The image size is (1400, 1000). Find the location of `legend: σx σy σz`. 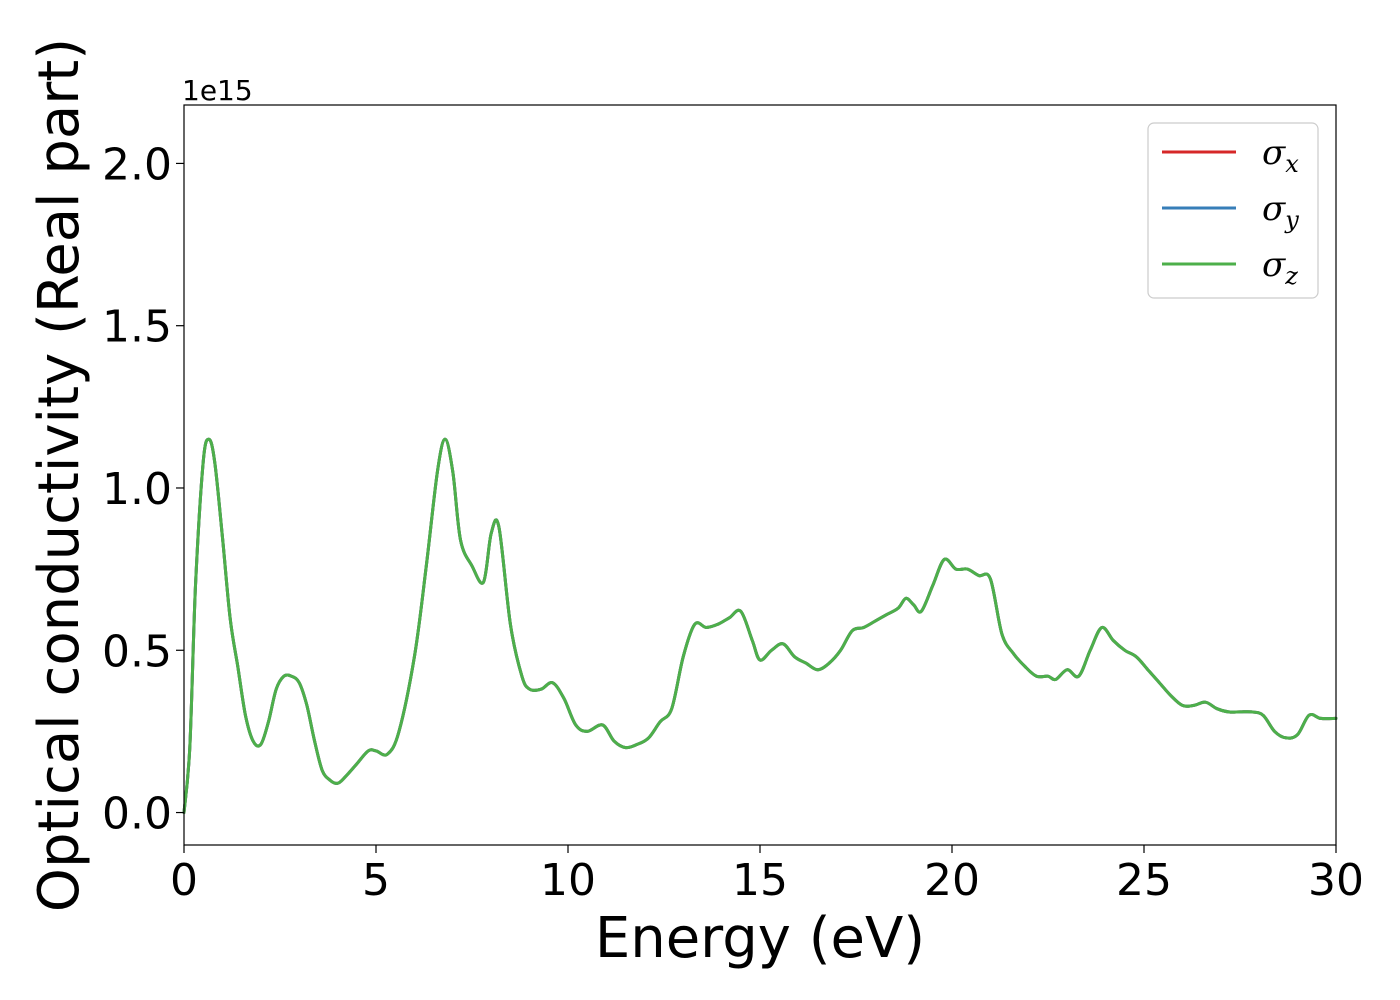

legend: σx σy σz is located at coordinates (1233, 210).